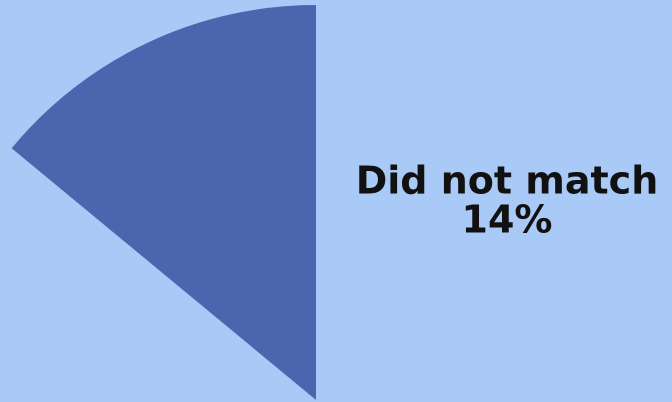 The height and width of the screenshot is (402, 672). I want to click on slice-value-label: 14%, so click(507, 220).